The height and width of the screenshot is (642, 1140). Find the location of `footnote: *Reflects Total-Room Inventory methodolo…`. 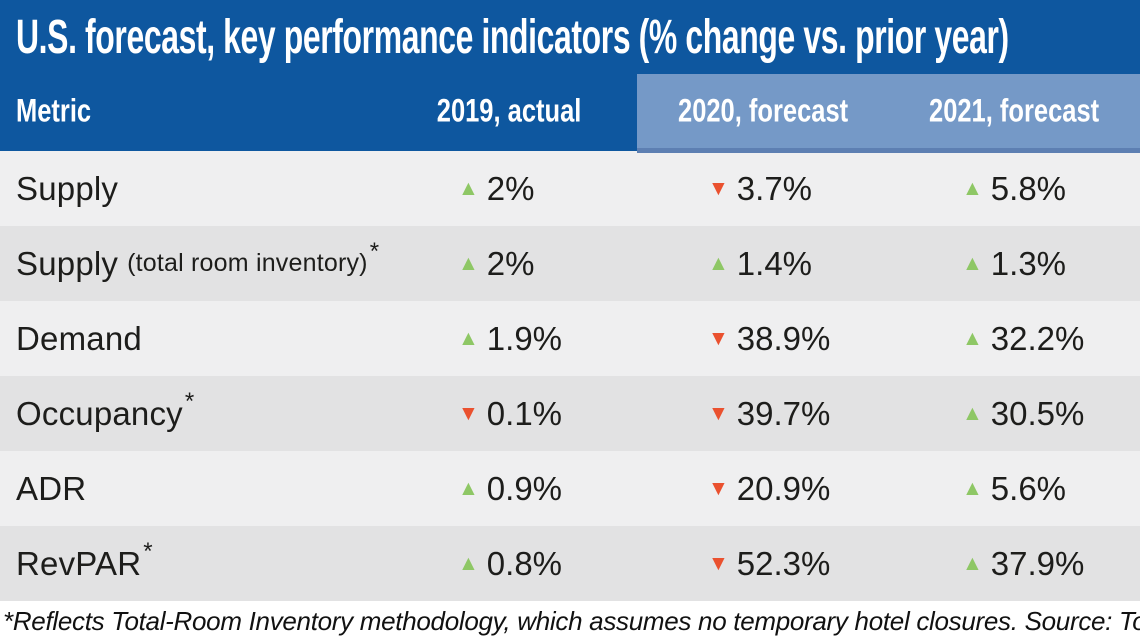

footnote: *Reflects Total-Room Inventory methodolo… is located at coordinates (570, 621).